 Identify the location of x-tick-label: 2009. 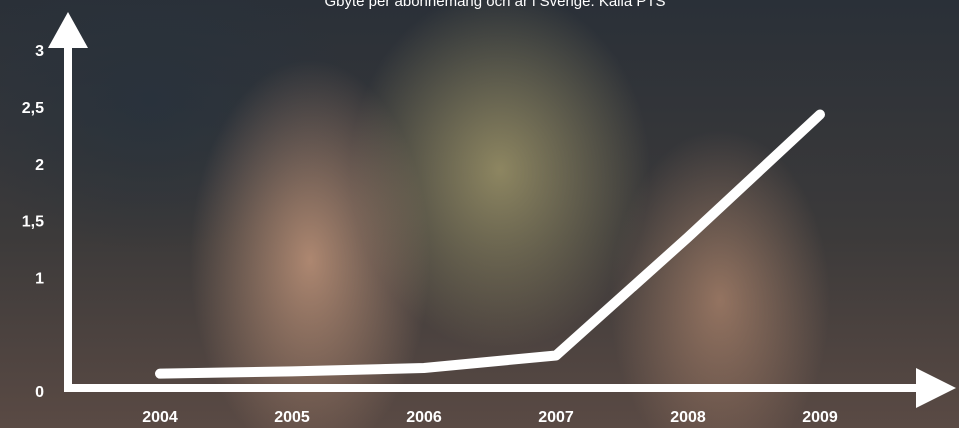
(820, 417).